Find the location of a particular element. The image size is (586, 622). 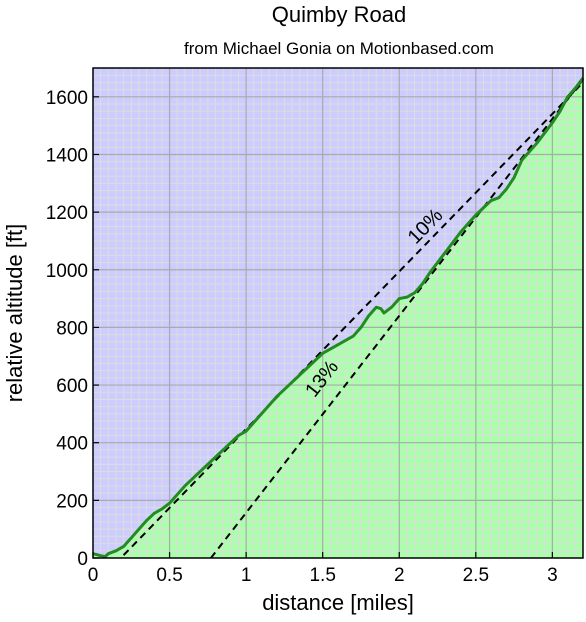

y-tick-label: 400 is located at coordinates (72, 444).